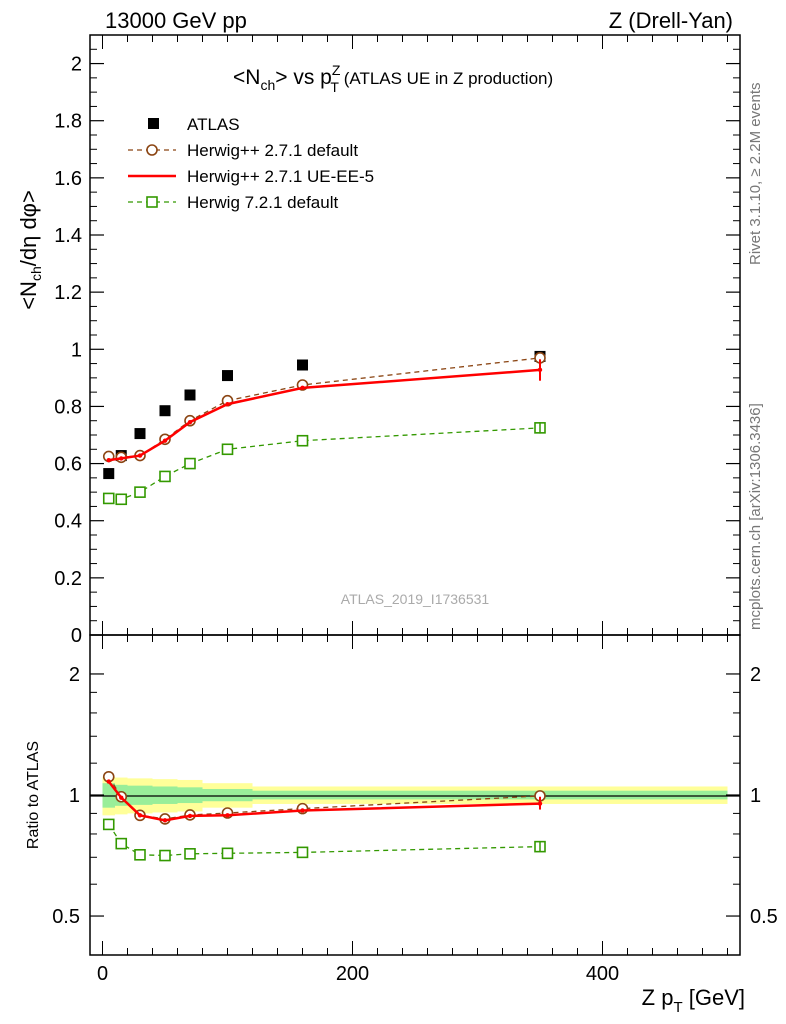 The width and height of the screenshot is (786, 1024). I want to click on main-panel, so click(324, 428).